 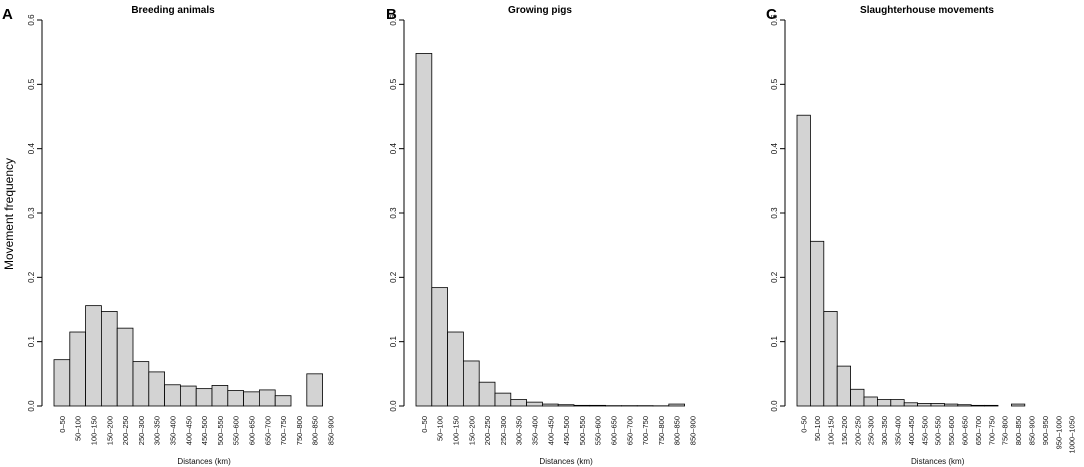 What do you see at coordinates (487, 430) in the screenshot?
I see `x-tick-label: 200–250` at bounding box center [487, 430].